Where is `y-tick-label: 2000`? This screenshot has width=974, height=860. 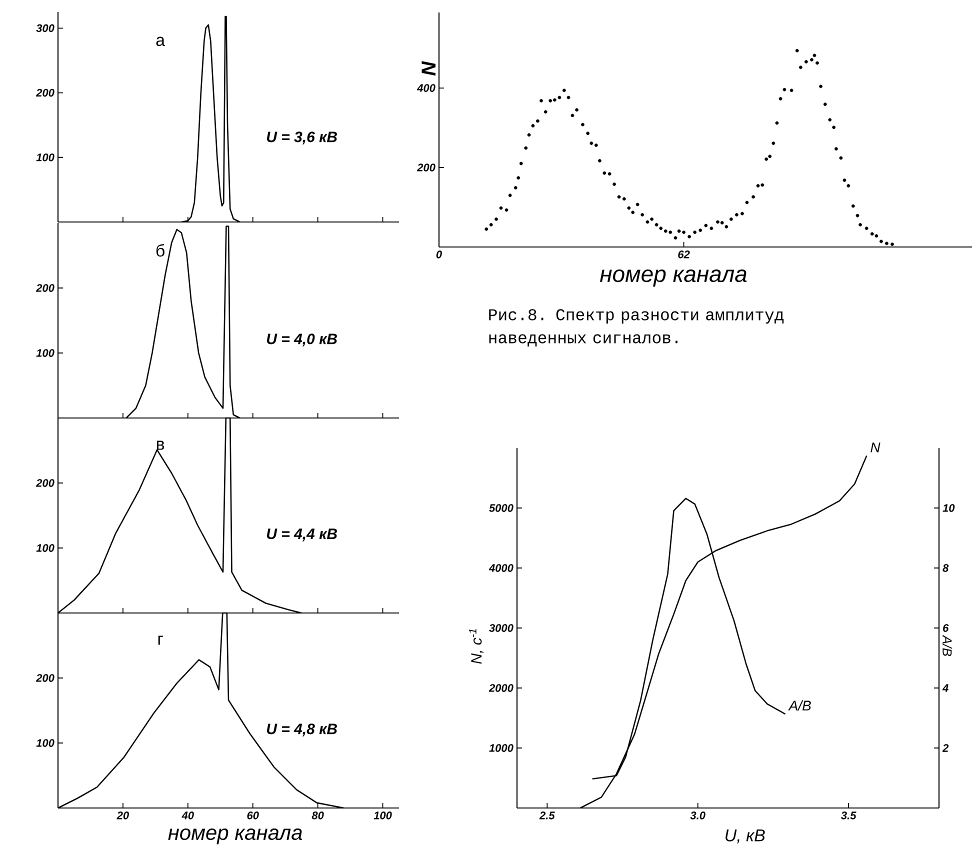 y-tick-label: 2000 is located at coordinates (501, 688).